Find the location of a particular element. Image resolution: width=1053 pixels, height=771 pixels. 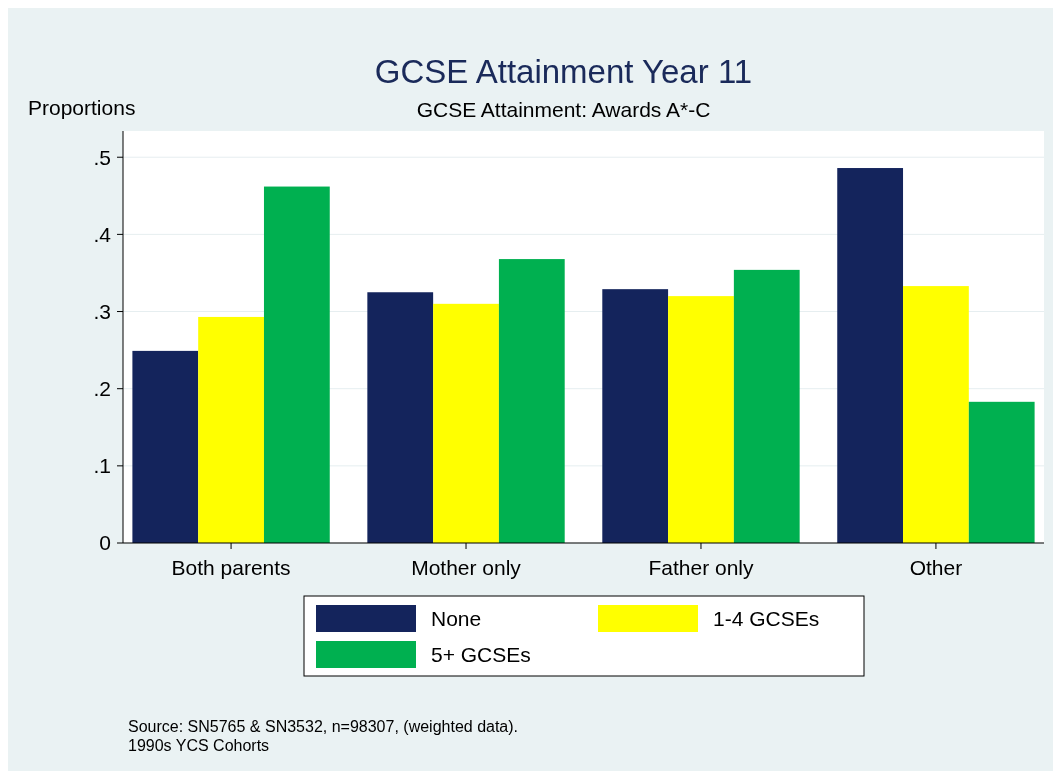

legend-label: None is located at coordinates (456, 619).